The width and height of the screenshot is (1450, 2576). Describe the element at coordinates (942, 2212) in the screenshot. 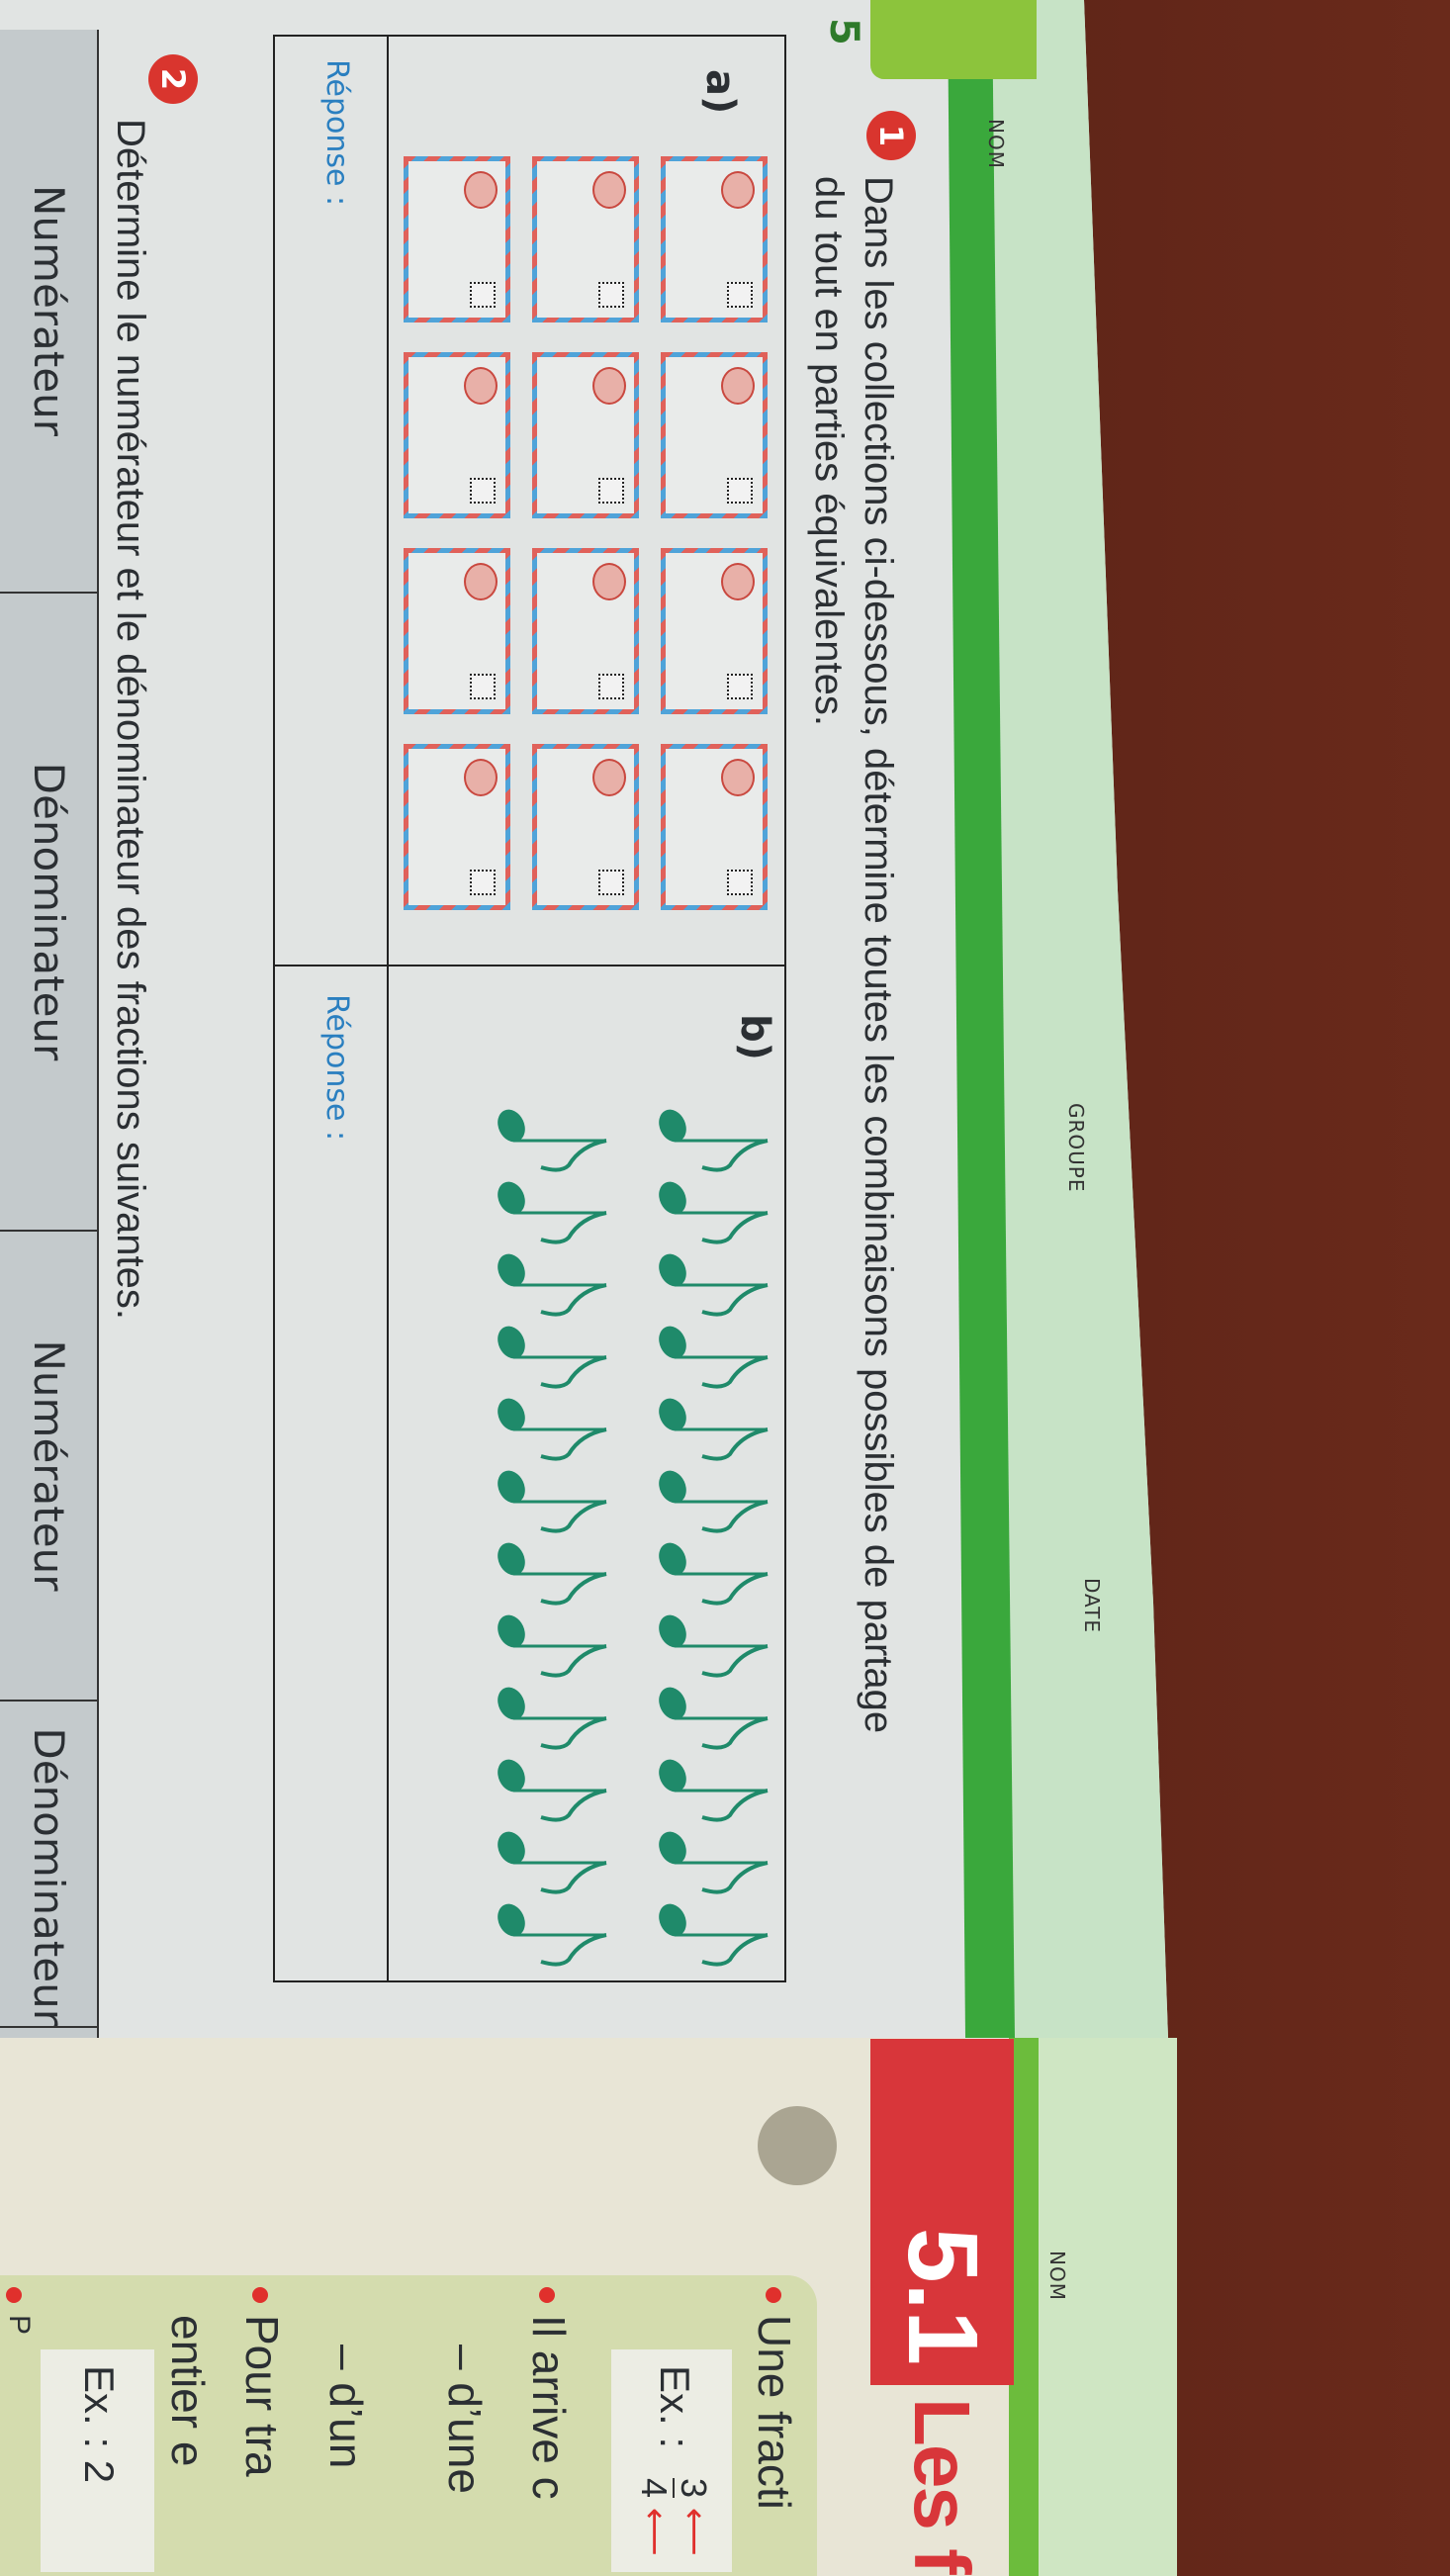

I see `section-number: 5.1` at that location.